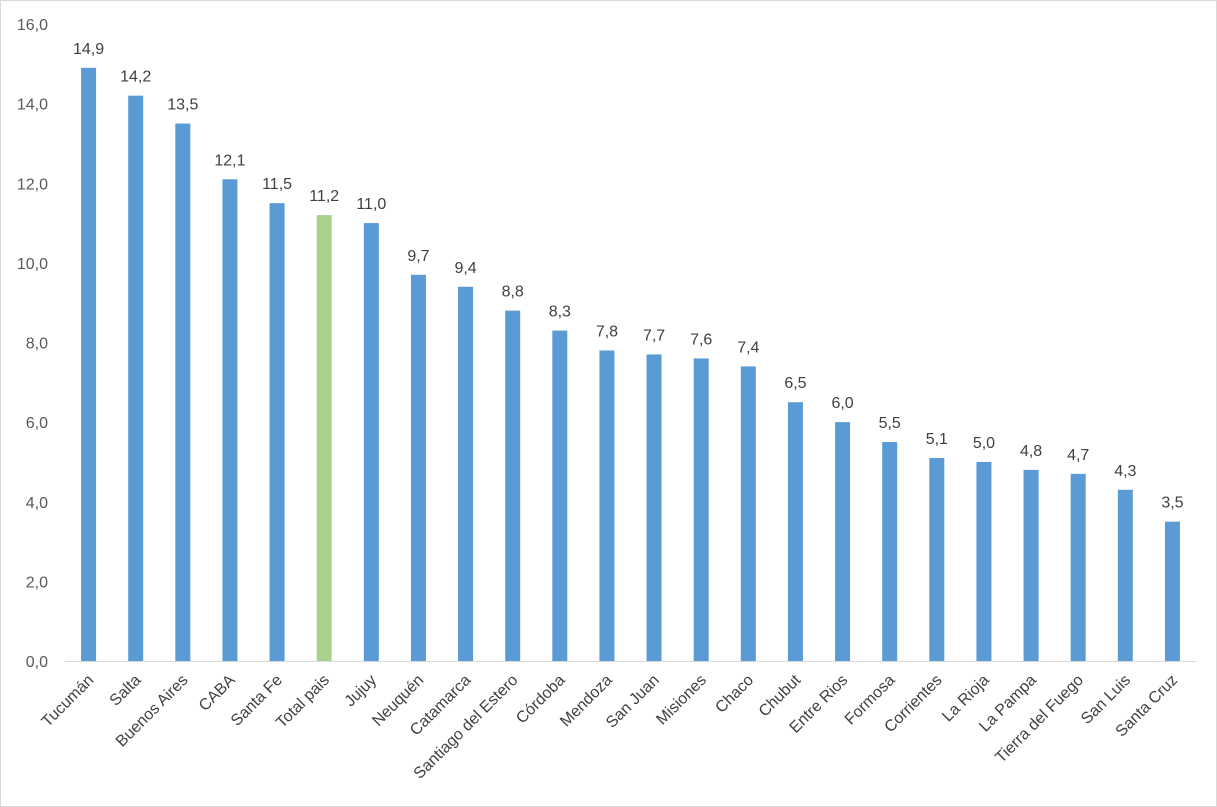 This screenshot has height=807, width=1217. What do you see at coordinates (324, 196) in the screenshot?
I see `data-label: 11,2` at bounding box center [324, 196].